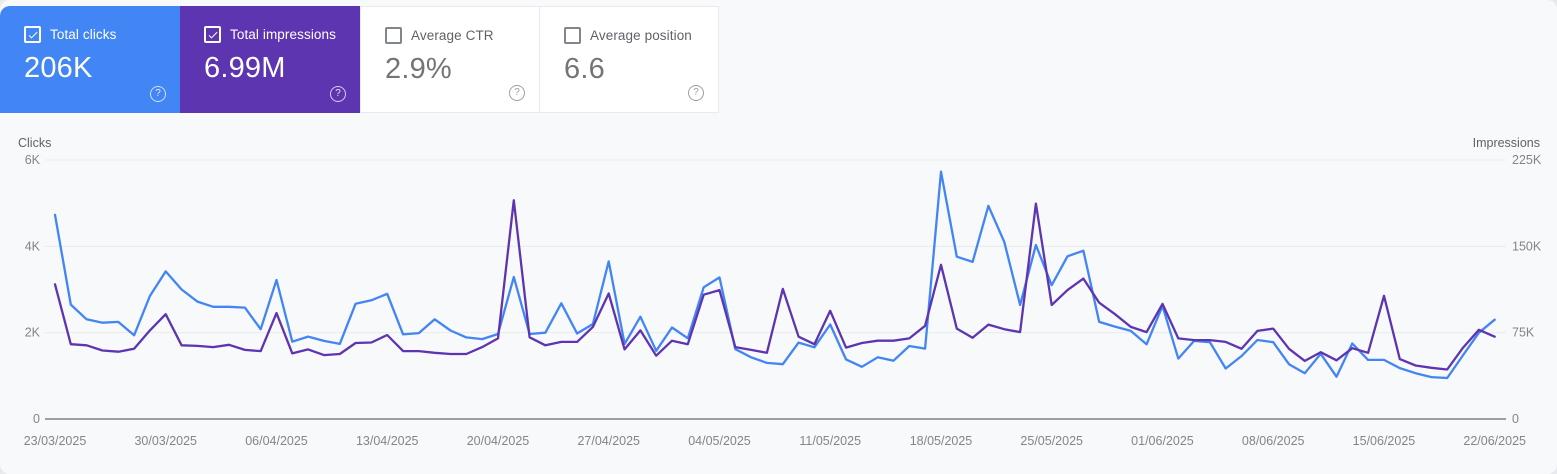  I want to click on date-tick: 04/05/2025, so click(719, 441).